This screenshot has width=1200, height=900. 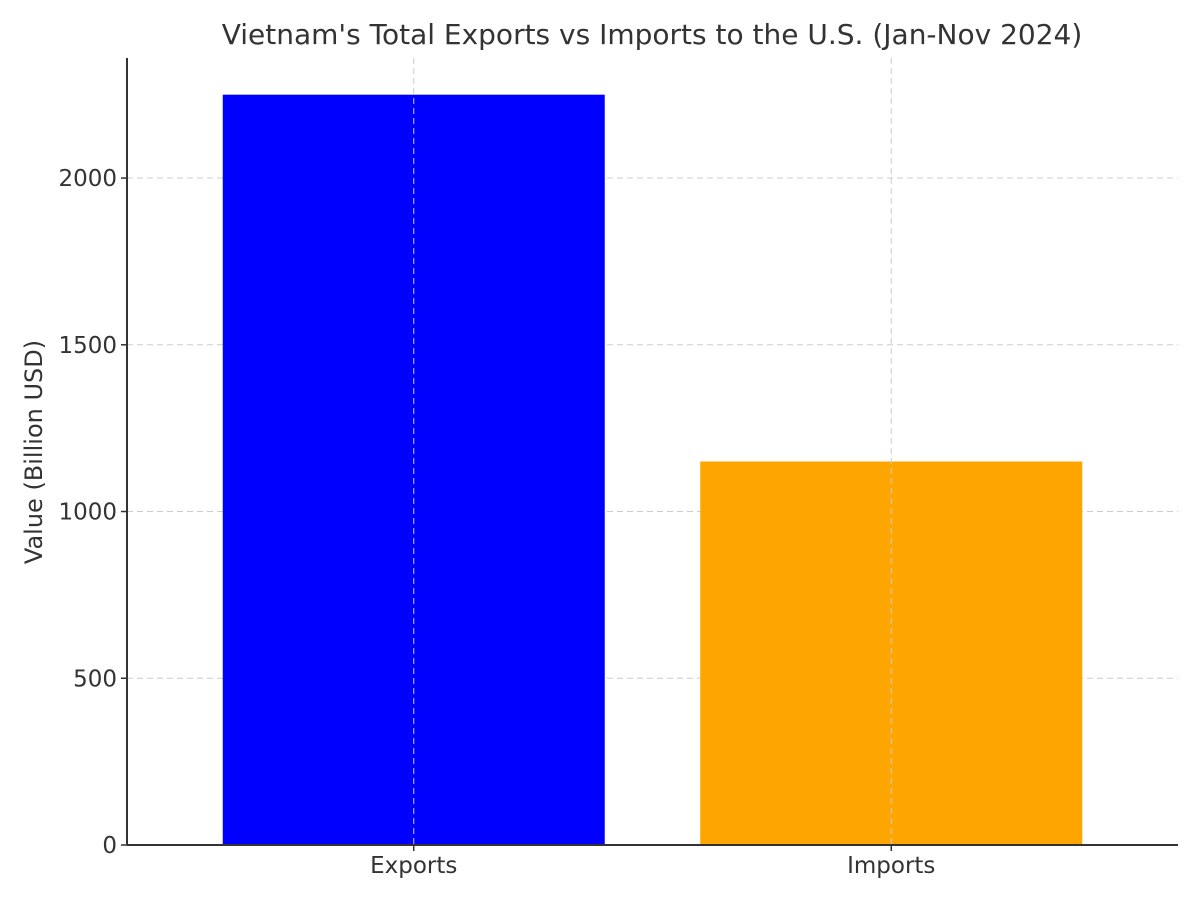 What do you see at coordinates (109, 846) in the screenshot?
I see `y-tick-label: 0` at bounding box center [109, 846].